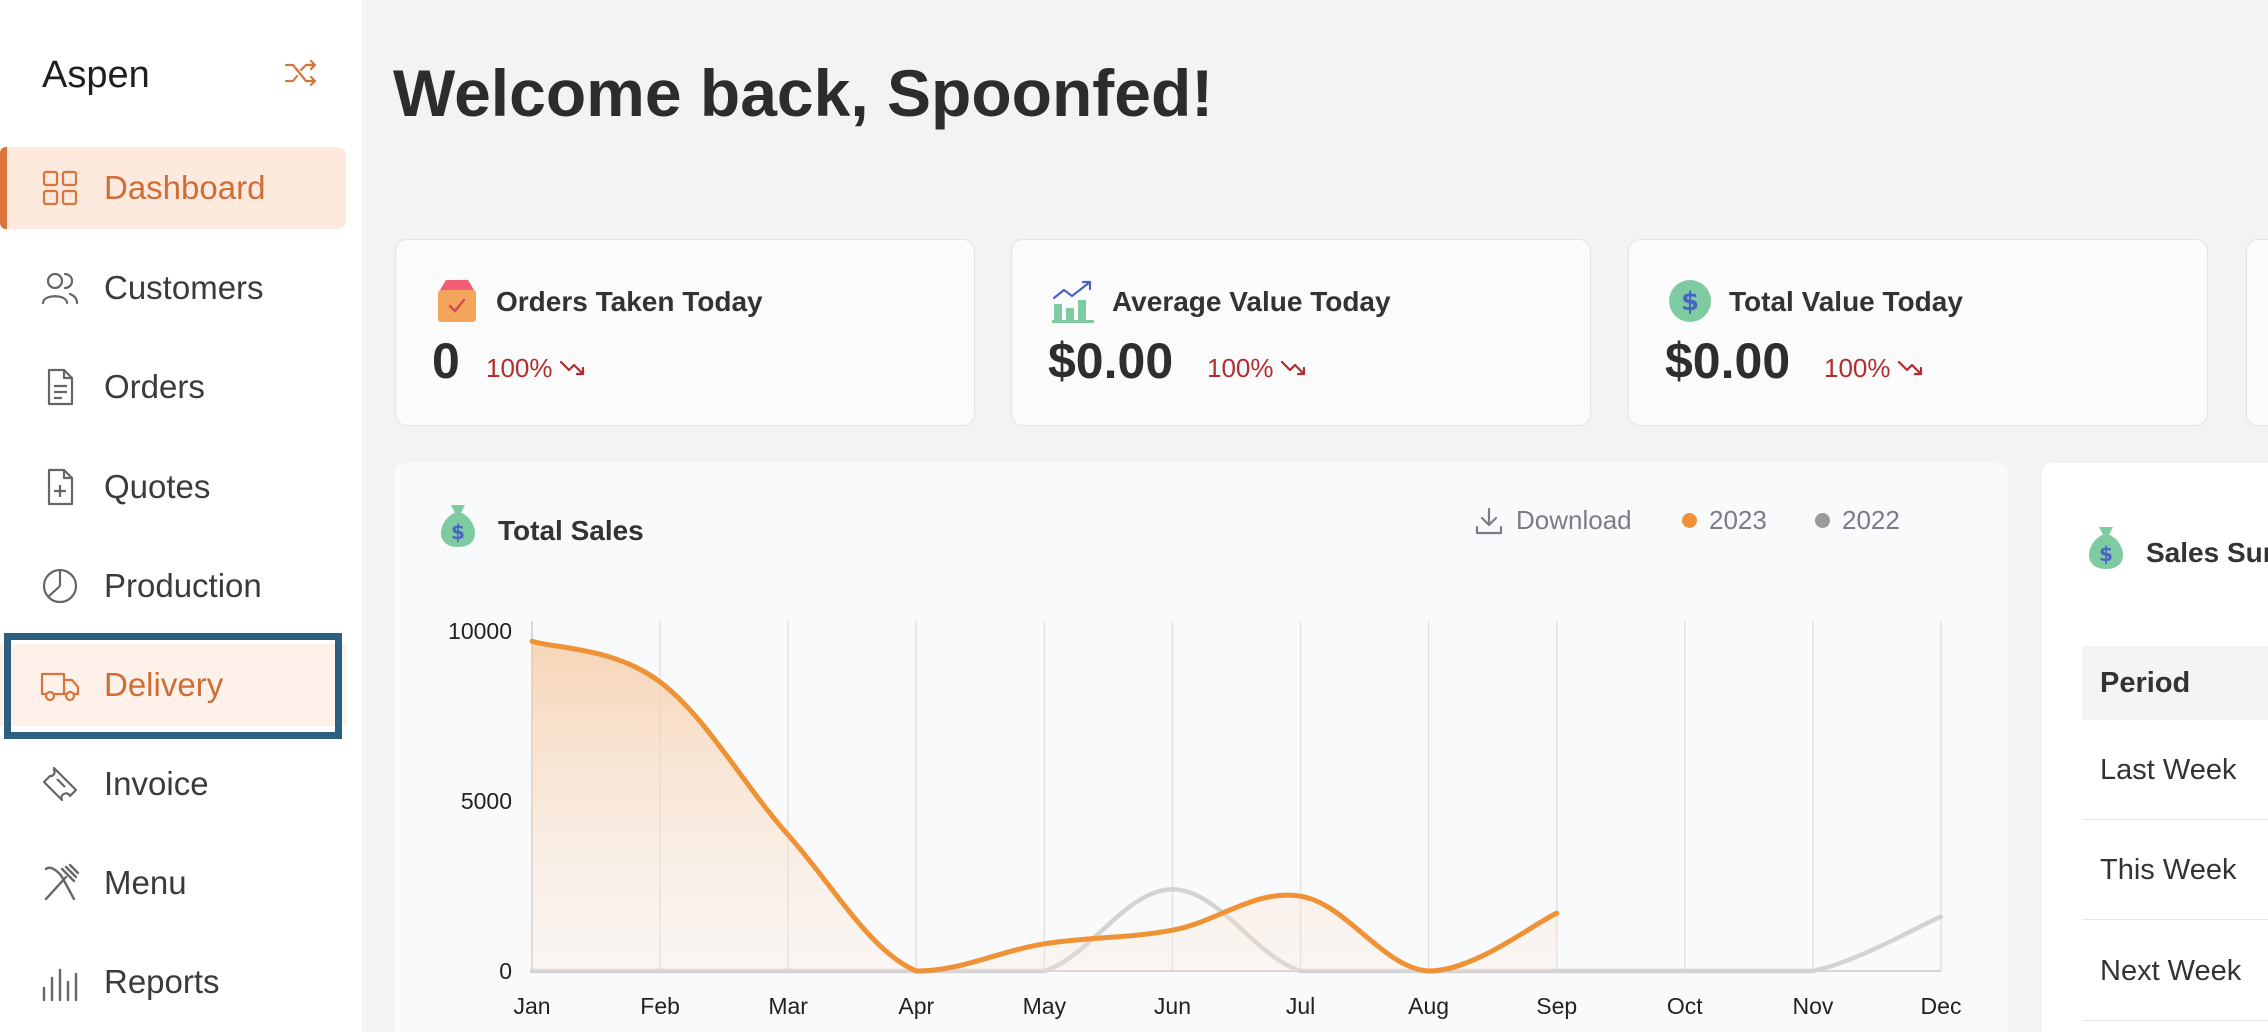 The width and height of the screenshot is (2268, 1032). Describe the element at coordinates (571, 530) in the screenshot. I see `sales-title: Total Sales` at that location.